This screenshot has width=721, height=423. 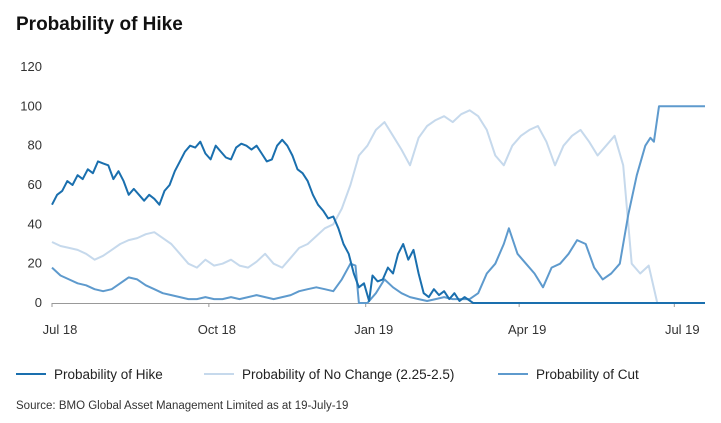 I want to click on legend-label-cut: Probability of Cut, so click(x=587, y=374).